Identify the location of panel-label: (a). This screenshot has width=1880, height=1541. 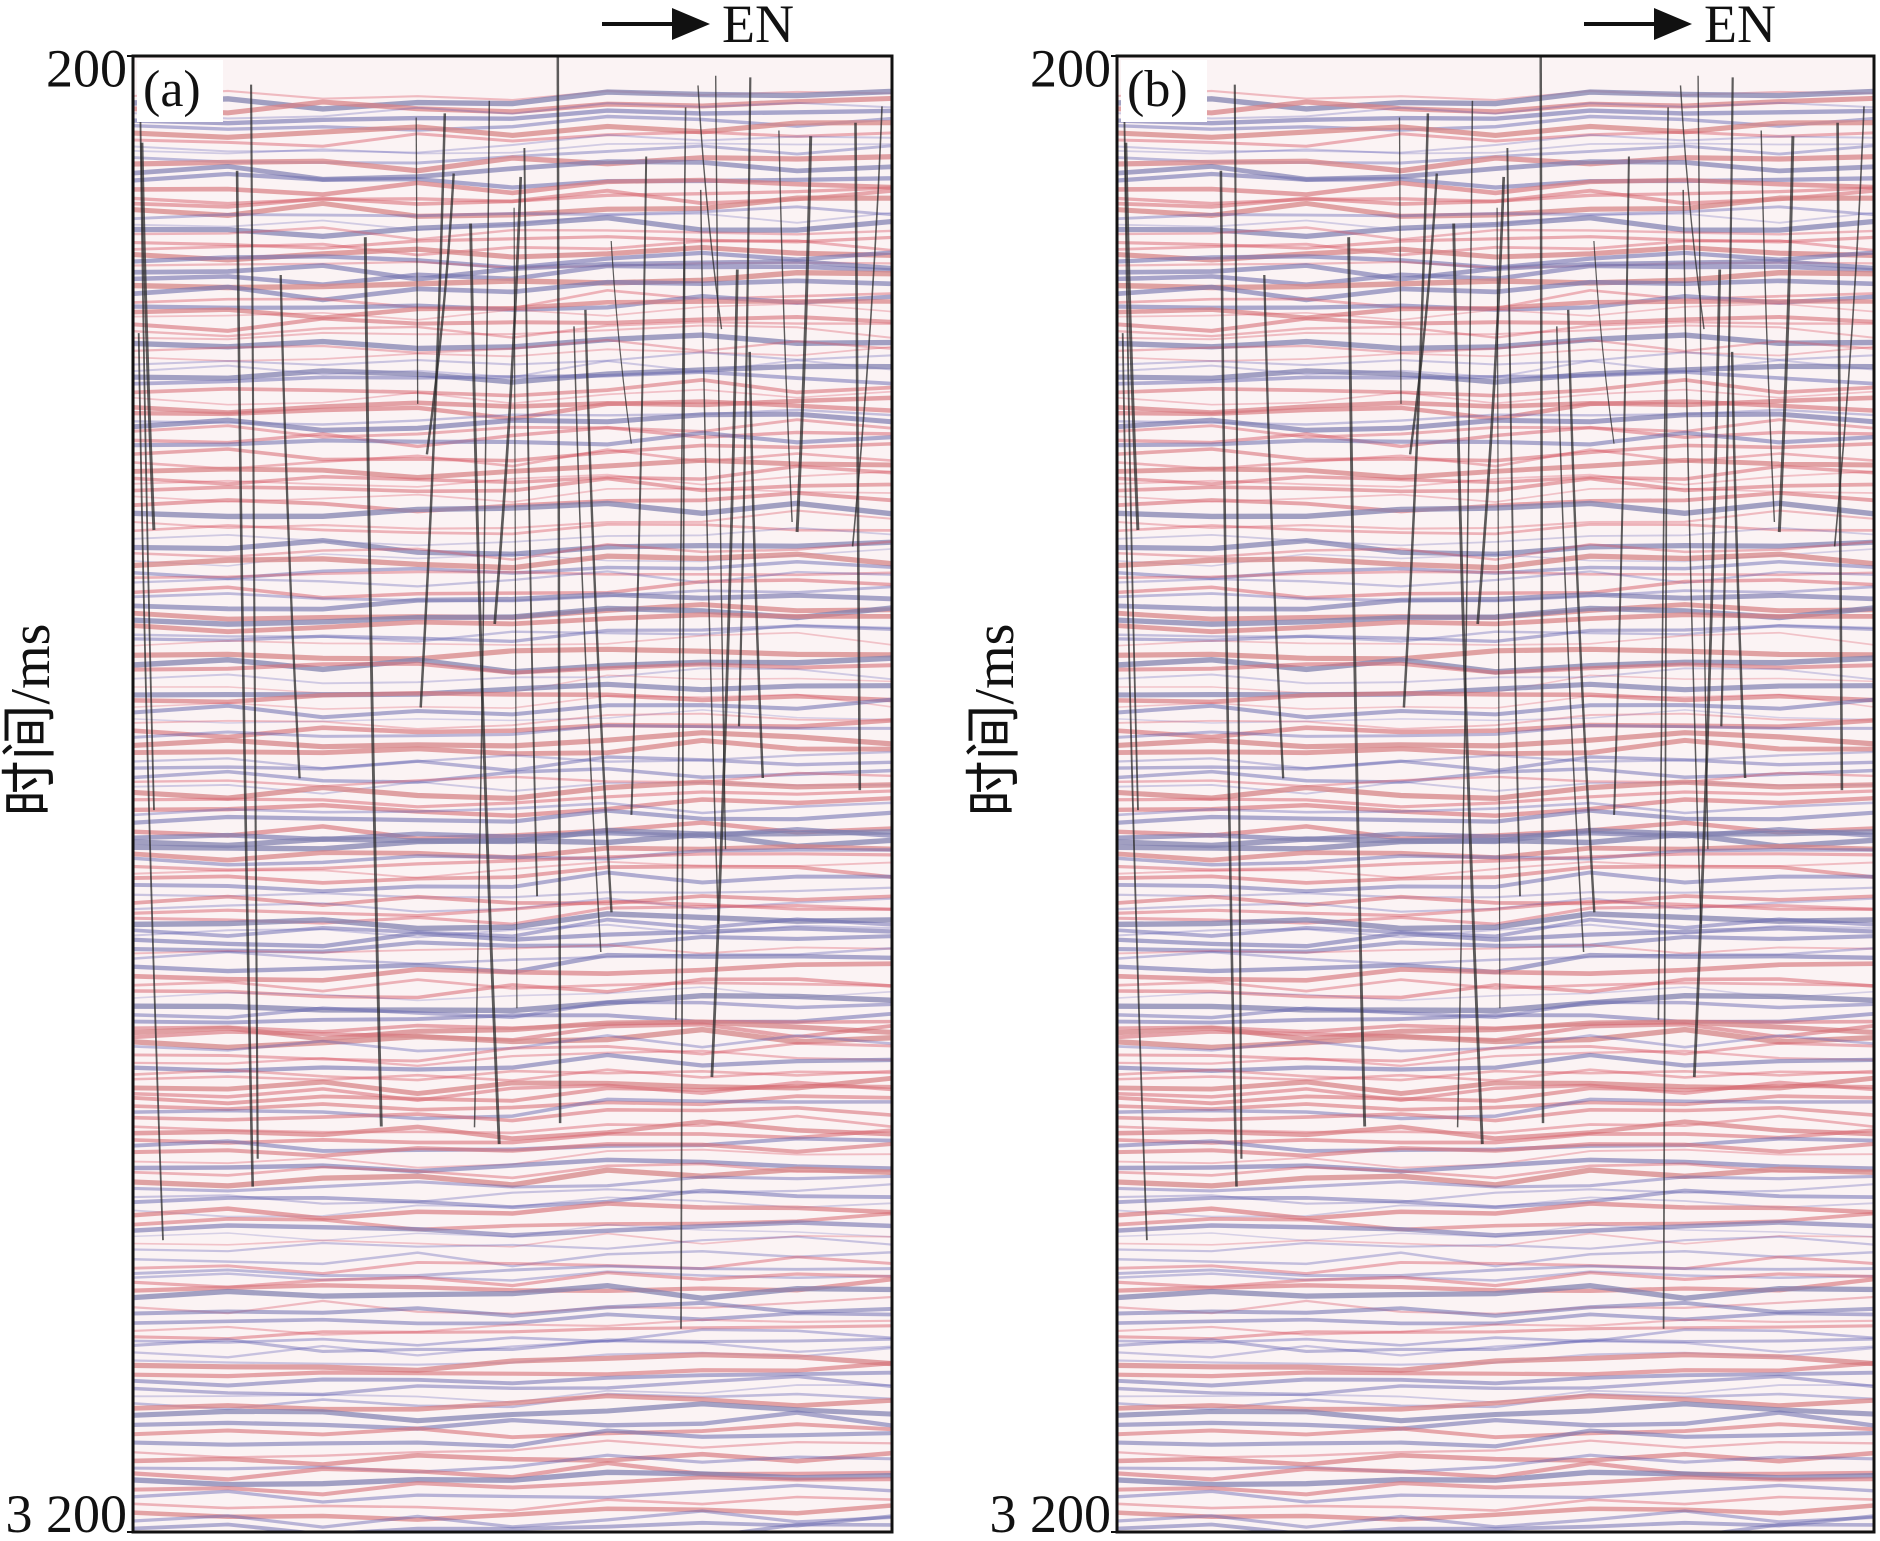
(172, 89).